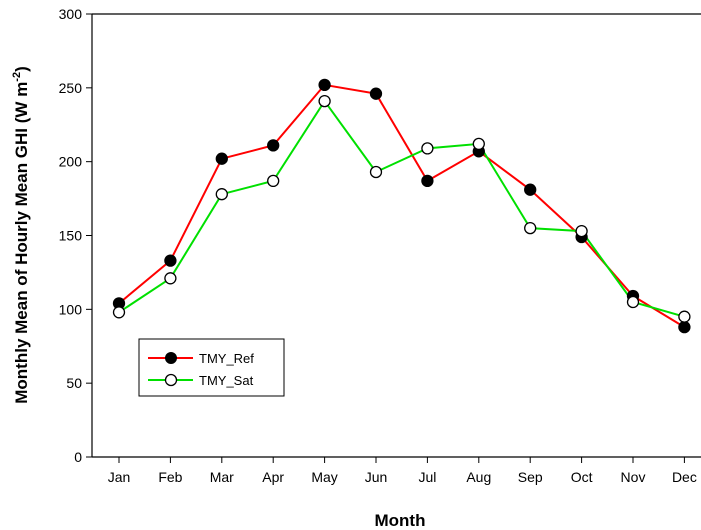  What do you see at coordinates (324, 477) in the screenshot?
I see `x-tick-label: May` at bounding box center [324, 477].